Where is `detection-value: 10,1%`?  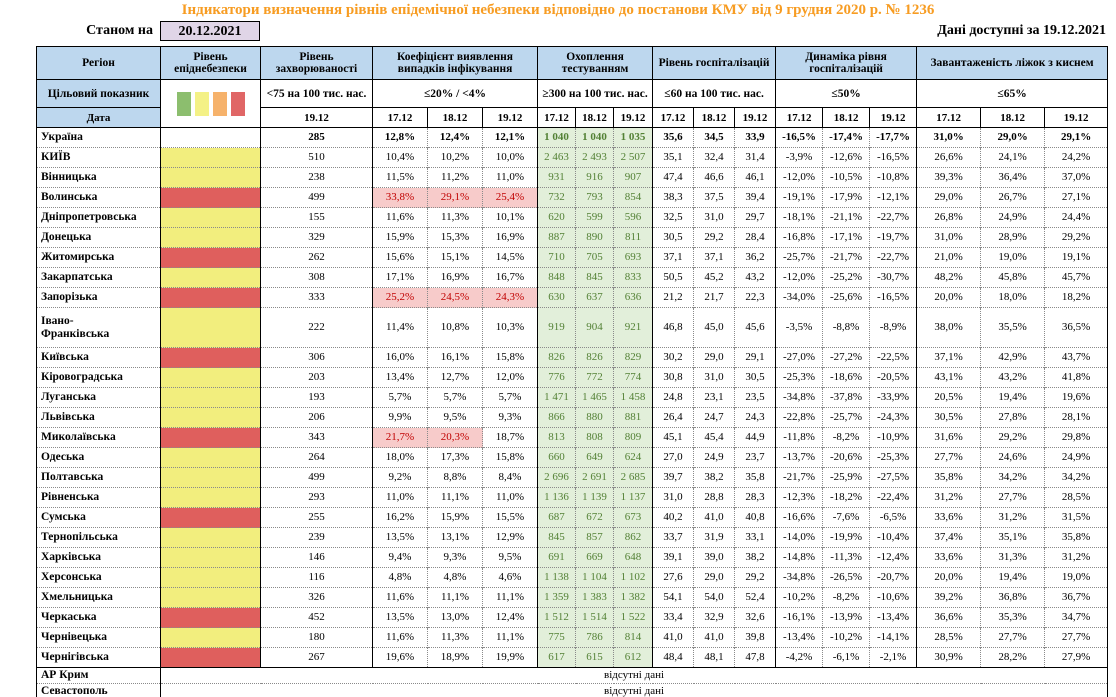 detection-value: 10,1% is located at coordinates (509, 217).